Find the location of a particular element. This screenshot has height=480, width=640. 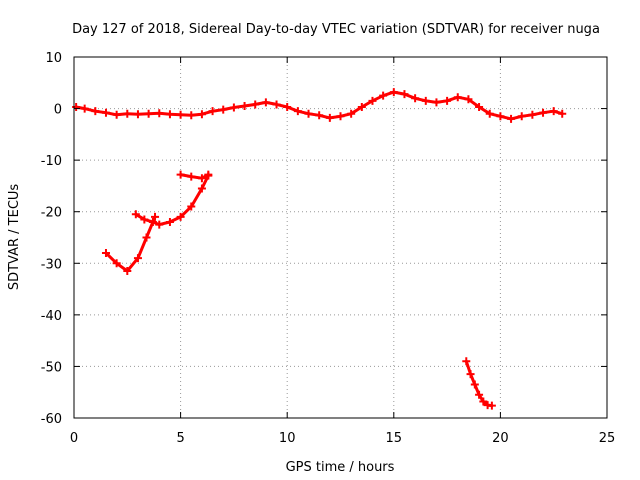

y-tick-label: -10 is located at coordinates (51, 161).